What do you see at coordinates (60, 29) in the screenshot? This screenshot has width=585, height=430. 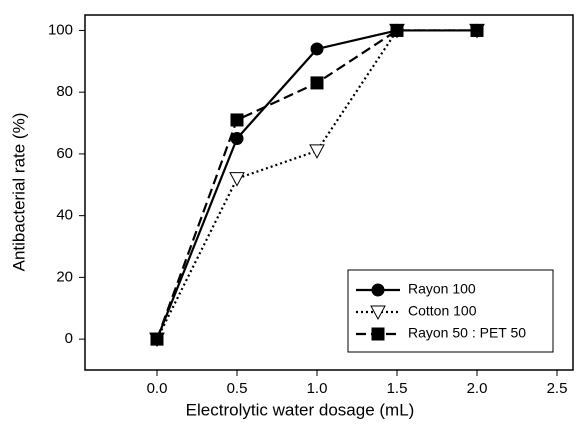 I see `y-tick-label: 100` at bounding box center [60, 29].